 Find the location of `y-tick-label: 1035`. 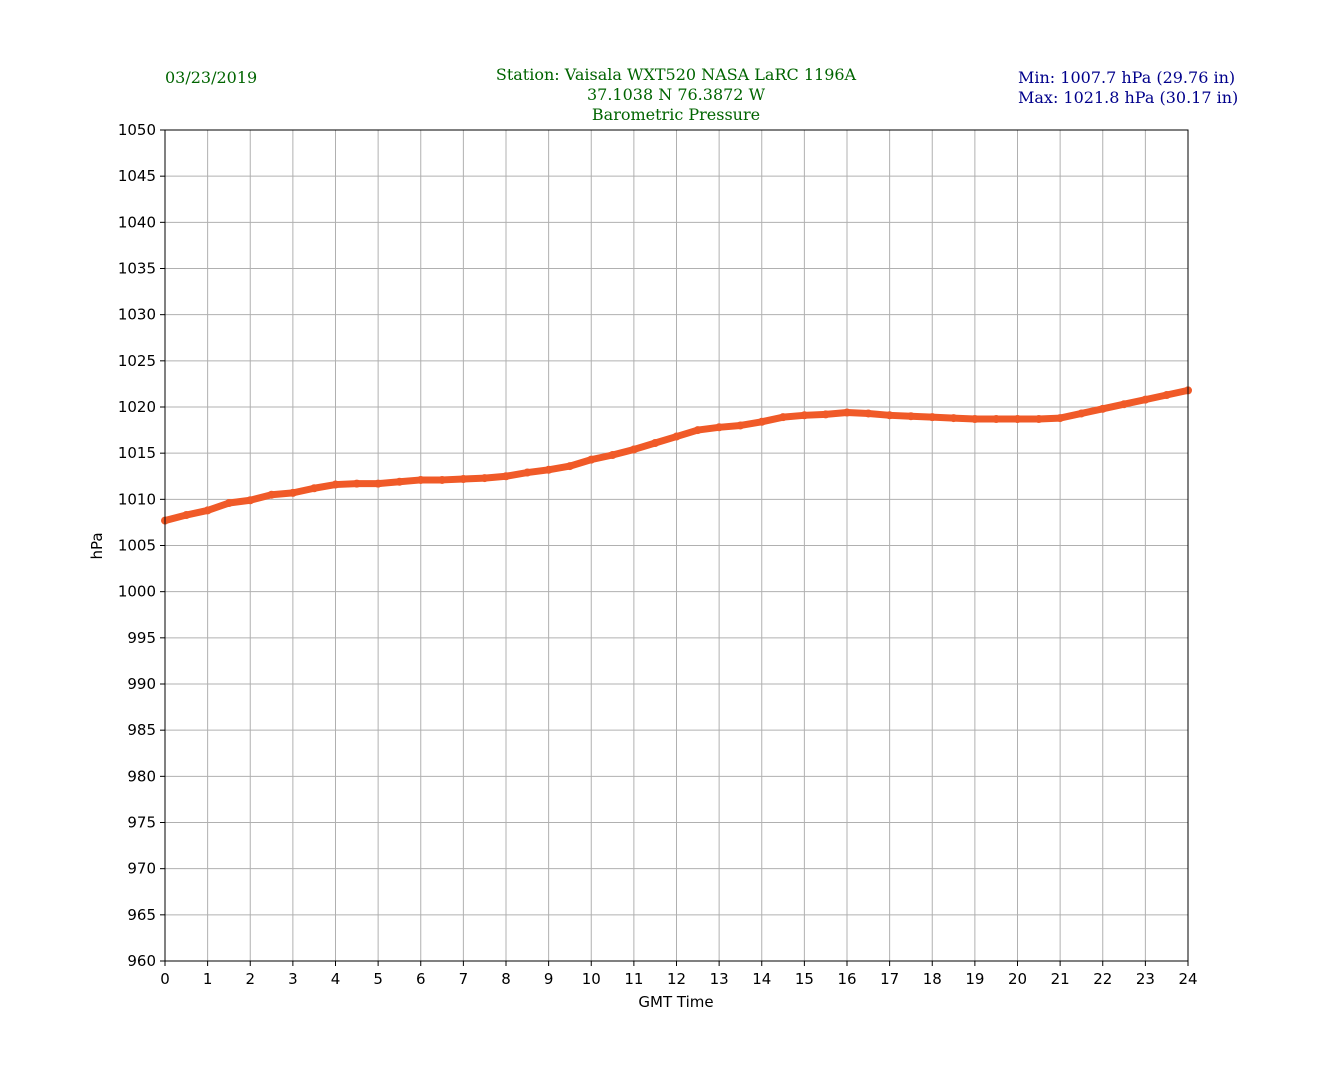

y-tick-label: 1035 is located at coordinates (137, 269).